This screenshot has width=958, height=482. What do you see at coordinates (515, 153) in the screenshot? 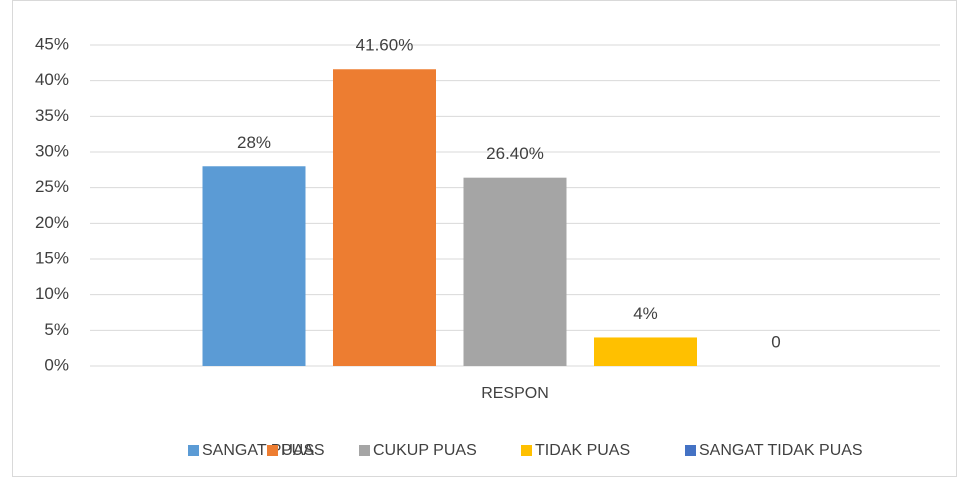
I see `data-label: 26.40%` at bounding box center [515, 153].